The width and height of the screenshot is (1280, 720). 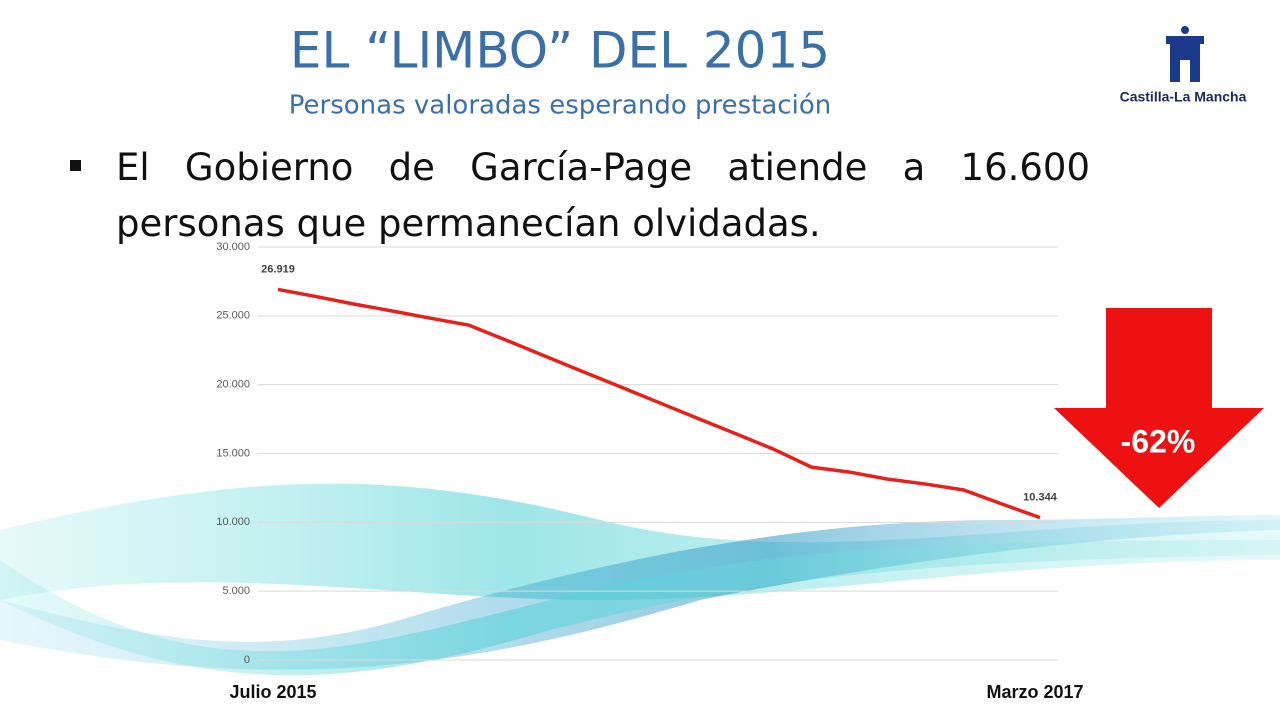 What do you see at coordinates (247, 660) in the screenshot?
I see `y-tick-label: 0` at bounding box center [247, 660].